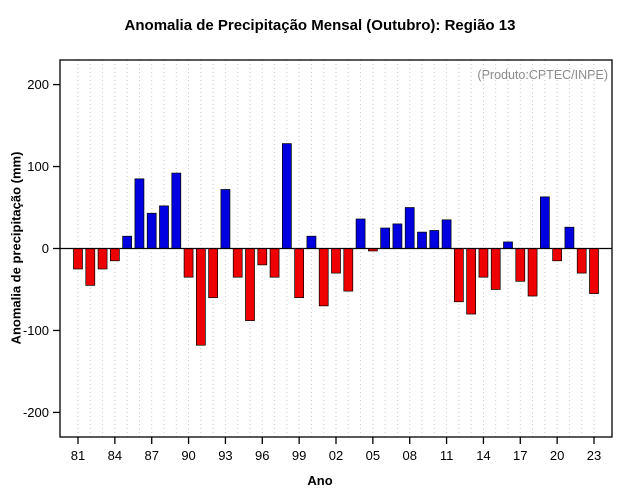  What do you see at coordinates (36, 330) in the screenshot?
I see `y-tick-label: -100` at bounding box center [36, 330].